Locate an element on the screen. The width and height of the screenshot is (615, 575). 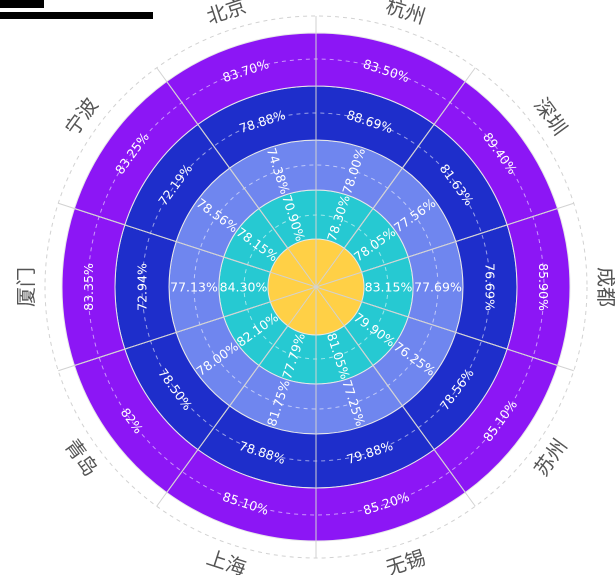
value-label-ring-1-sector-3: 83.15% is located at coordinates (389, 287).